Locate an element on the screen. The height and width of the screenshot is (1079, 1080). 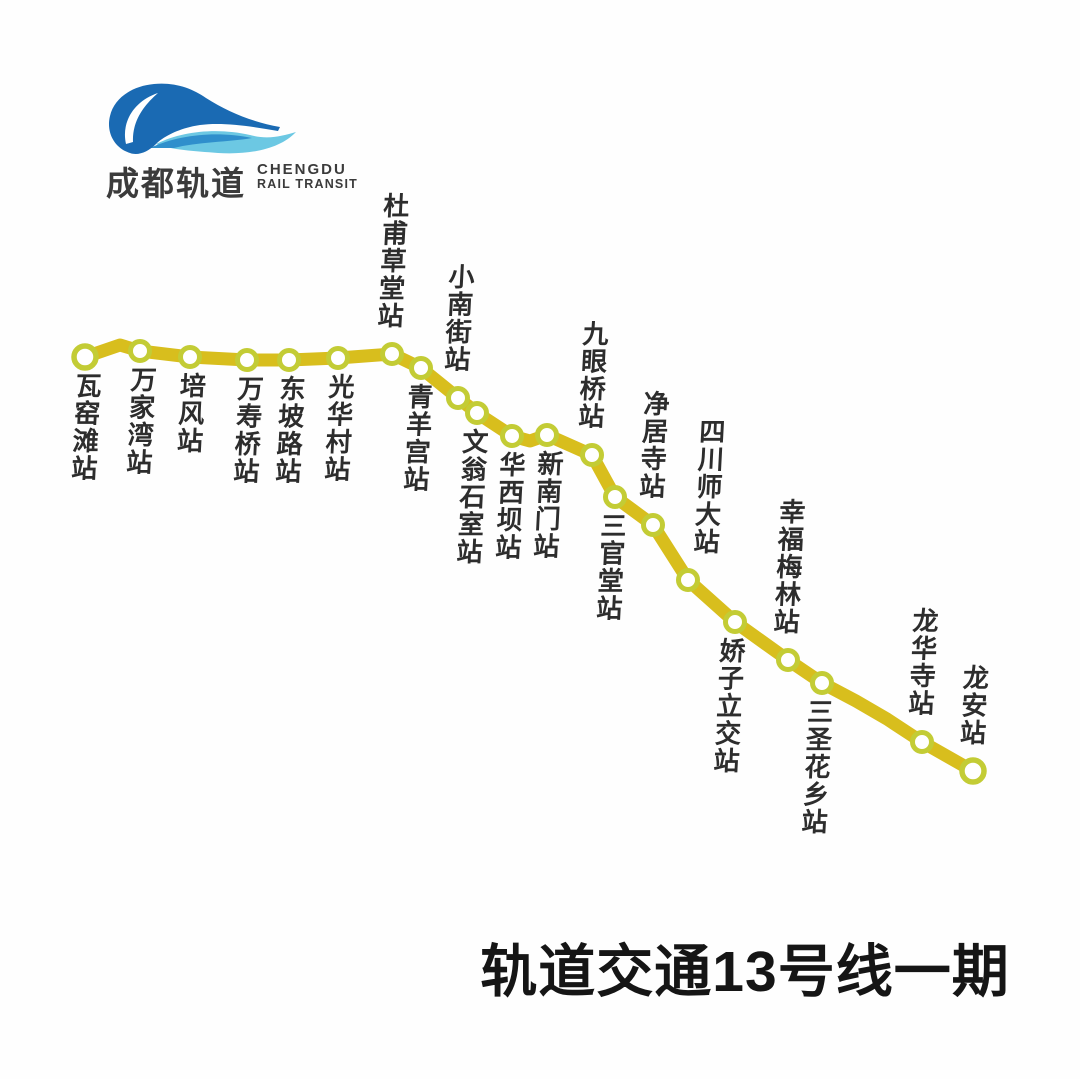
station-label: 东坡路站 is located at coordinates (289, 430).